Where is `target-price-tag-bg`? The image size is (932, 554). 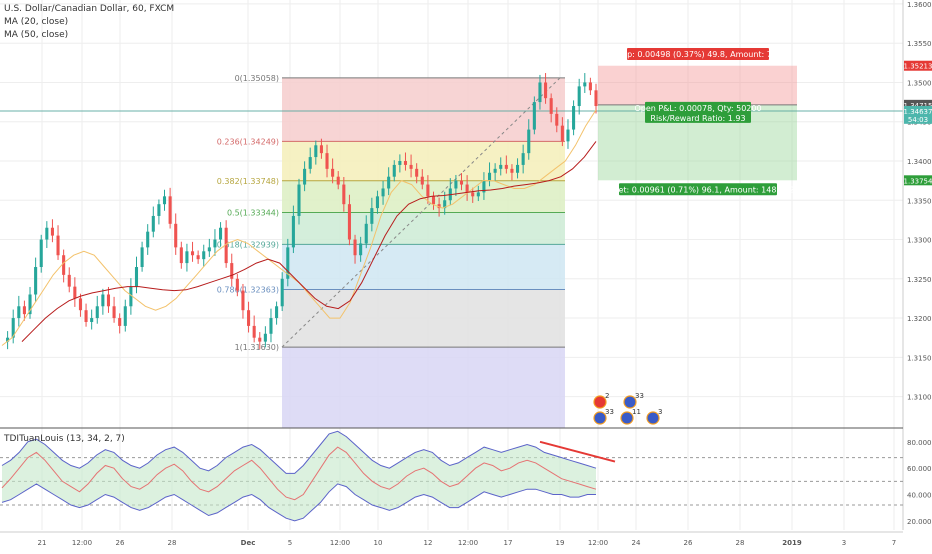
target-price-tag-bg is located at coordinates (918, 180).